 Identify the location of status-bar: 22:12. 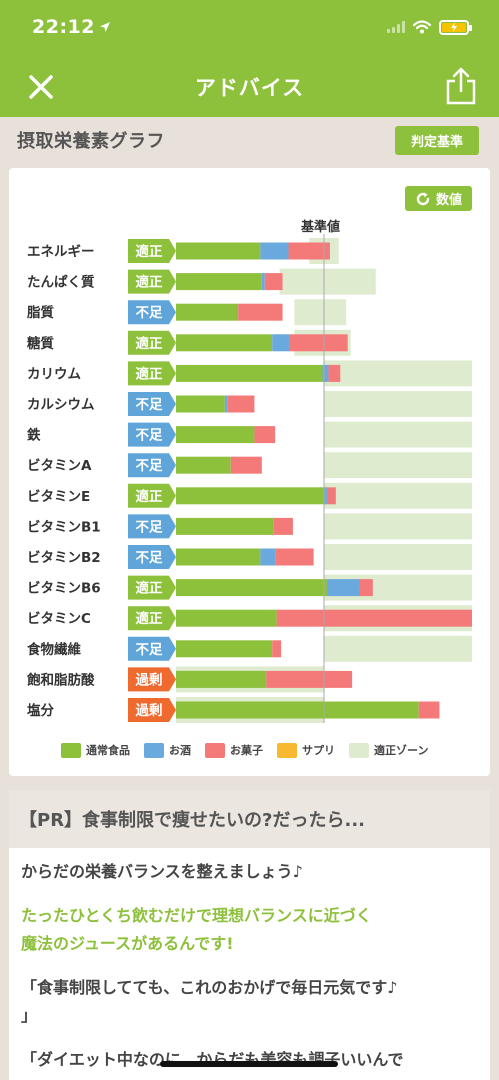
(252, 27).